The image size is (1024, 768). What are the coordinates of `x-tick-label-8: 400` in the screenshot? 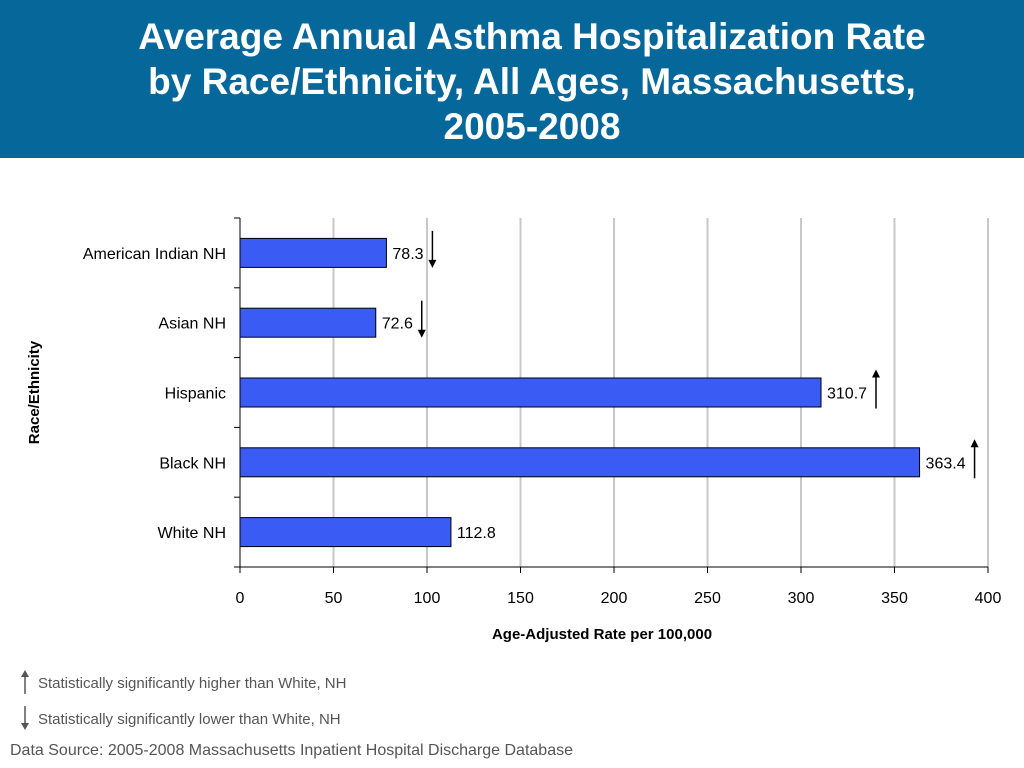 It's located at (988, 598).